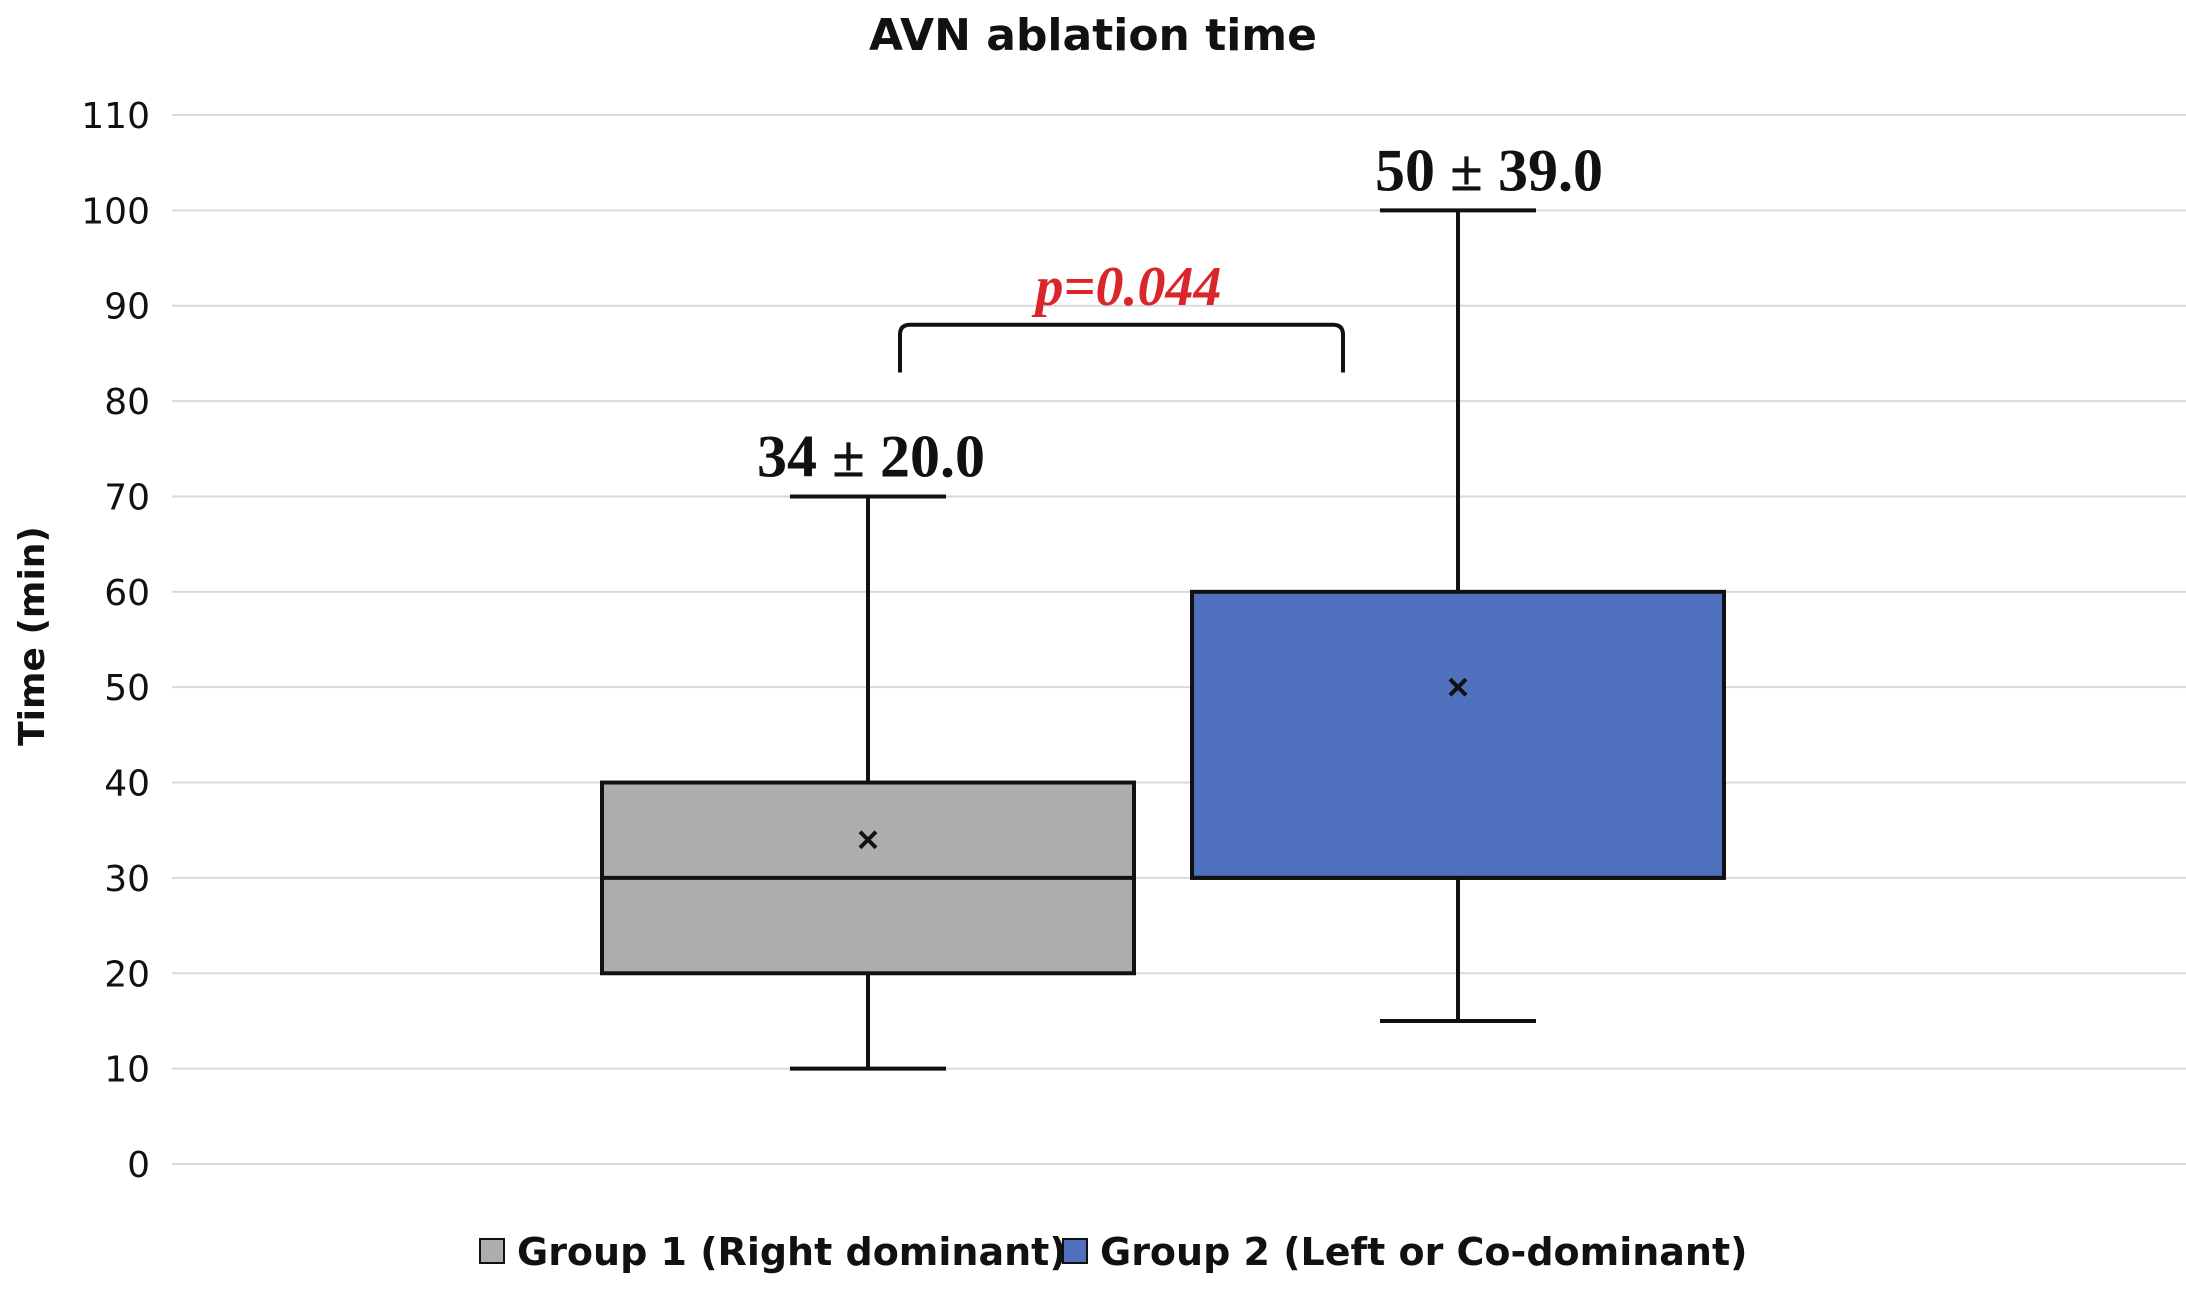 The height and width of the screenshot is (1292, 2186). What do you see at coordinates (32, 636) in the screenshot?
I see `y-axis-label: Time (min)` at bounding box center [32, 636].